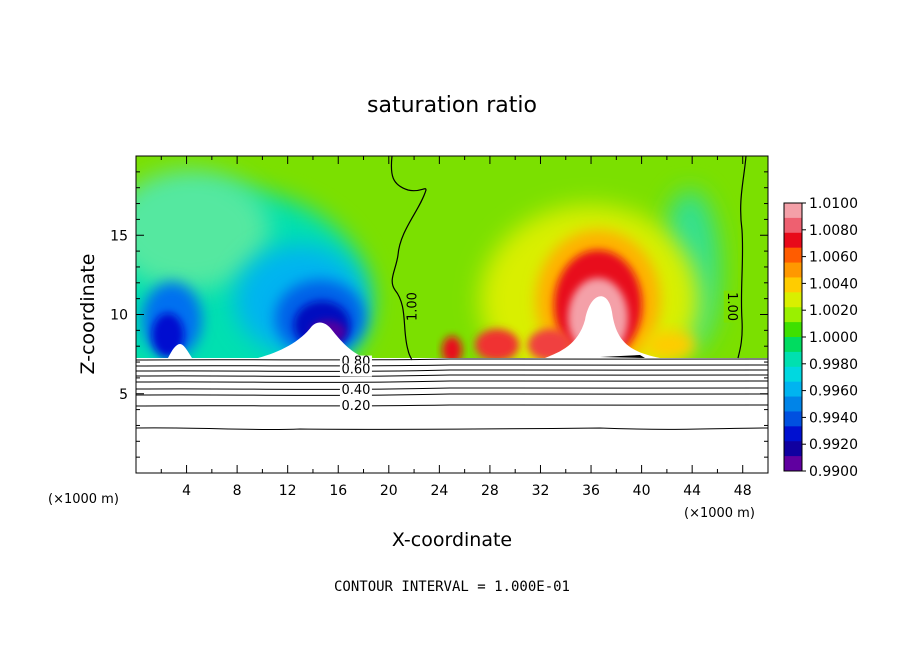  Describe the element at coordinates (833, 338) in the screenshot. I see `colorbar-label: 1.0000` at that location.